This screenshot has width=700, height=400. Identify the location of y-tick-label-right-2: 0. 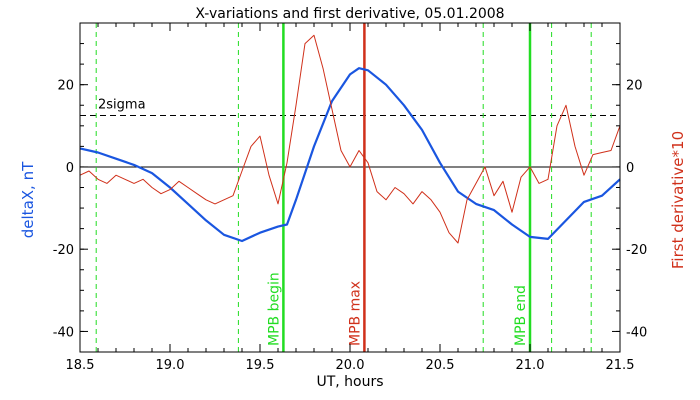
(630, 168).